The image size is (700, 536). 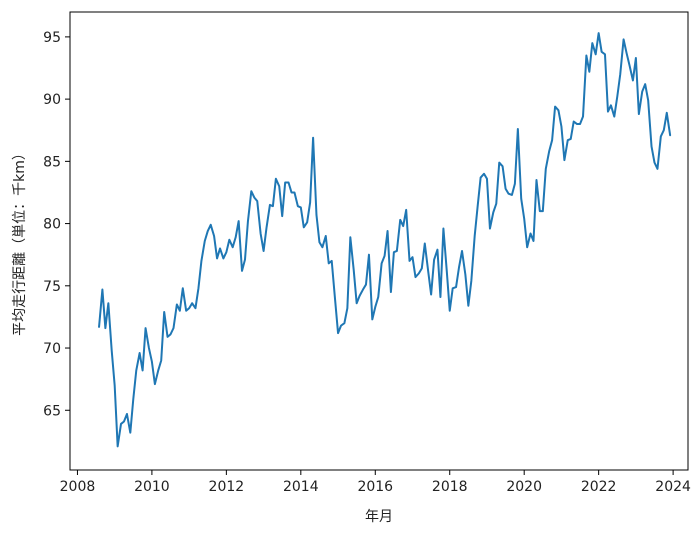 I want to click on x-axis: 2008 2010 2012 2014 2016 2018 2020 2022 2024, so click(x=375, y=482).